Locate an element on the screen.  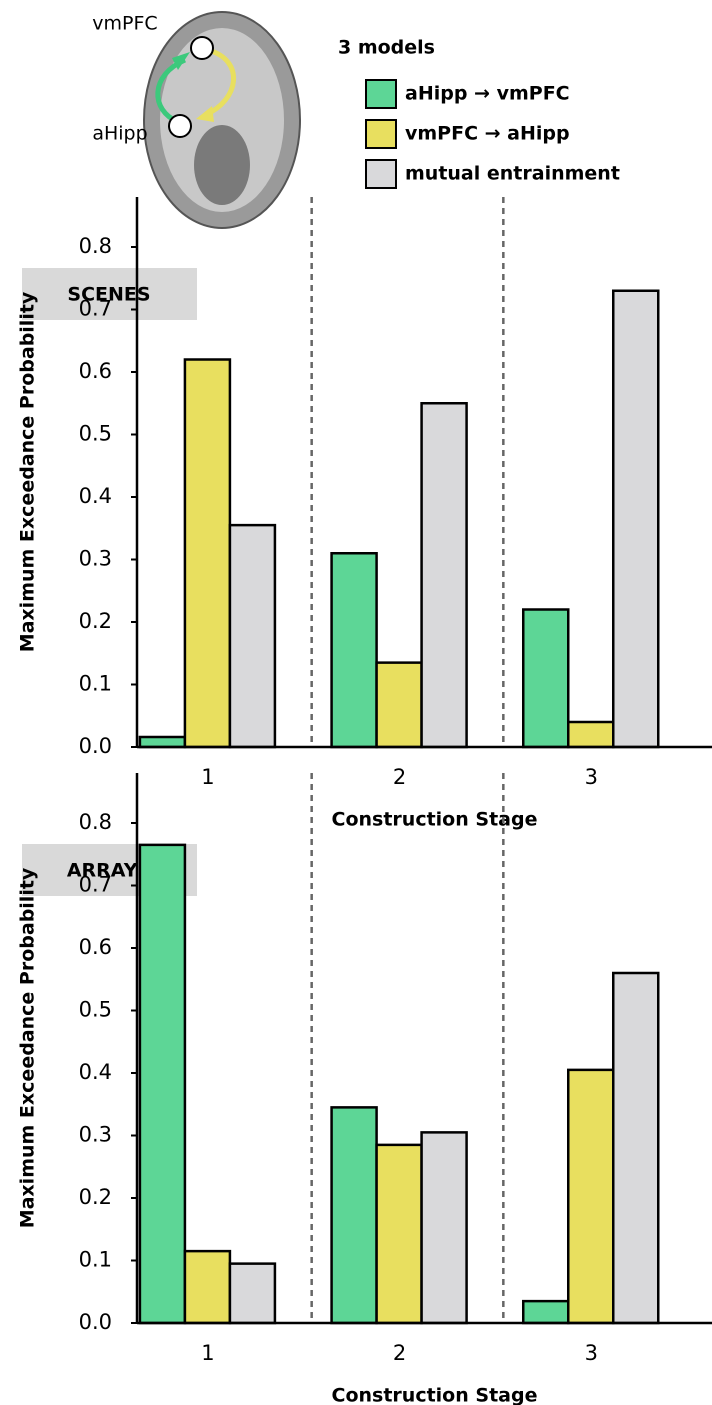
diagram-label: aHipp is located at coordinates (119, 134).